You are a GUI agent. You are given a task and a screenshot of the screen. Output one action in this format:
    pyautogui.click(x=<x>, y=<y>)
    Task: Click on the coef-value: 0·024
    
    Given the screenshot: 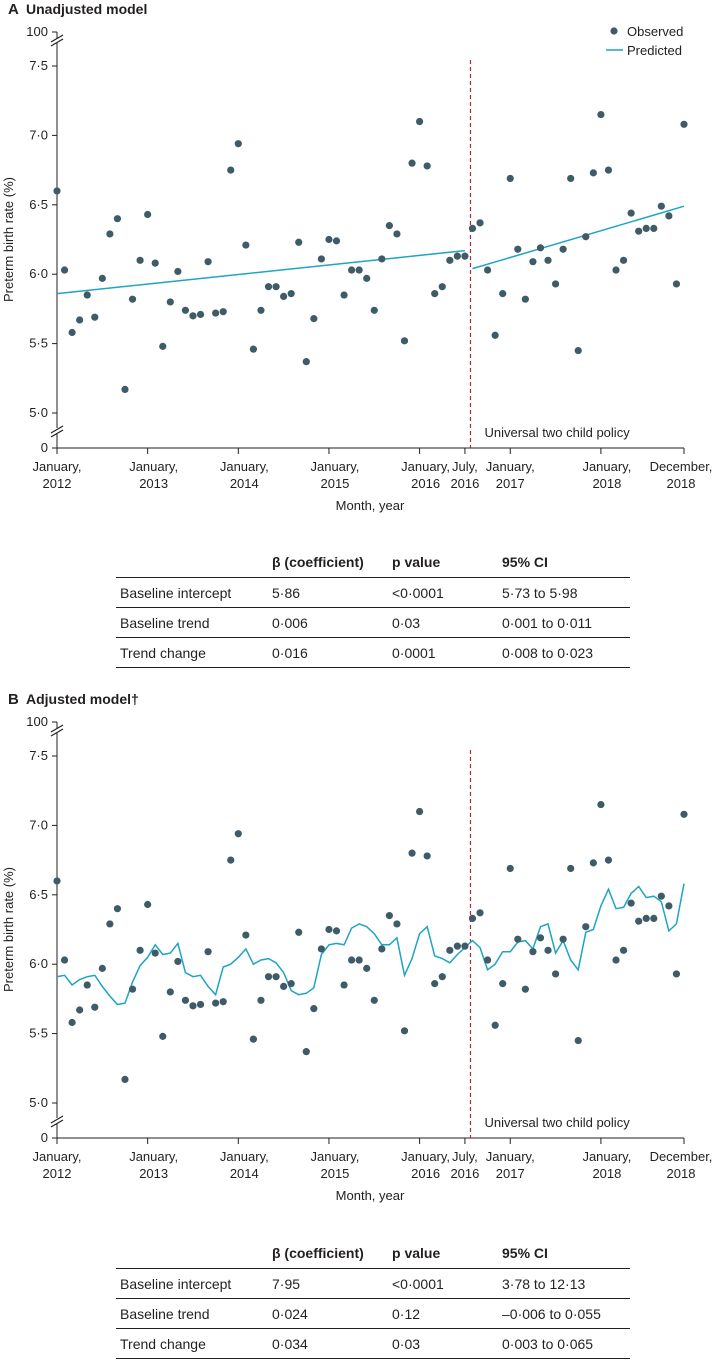 What is the action you would take?
    pyautogui.click(x=332, y=1313)
    